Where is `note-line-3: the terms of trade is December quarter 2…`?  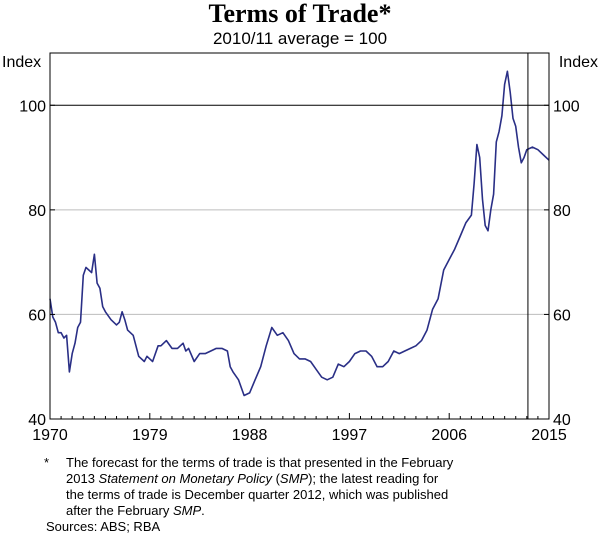
note-line-3: the terms of trade is December quarter 2… is located at coordinates (257, 494).